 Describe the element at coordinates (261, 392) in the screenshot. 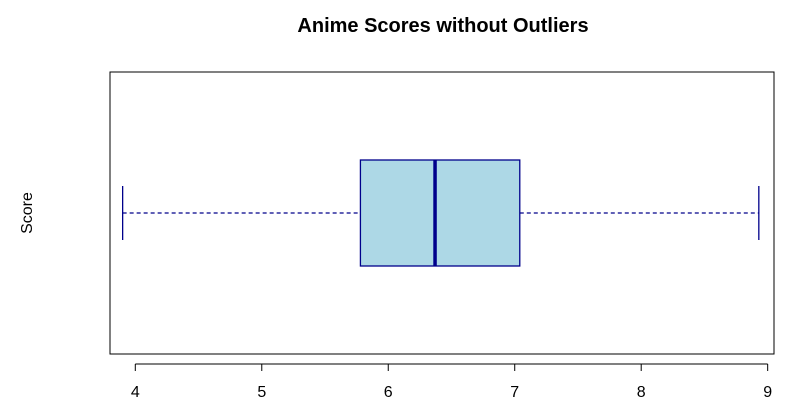

I see `x-tick-label: 5` at that location.